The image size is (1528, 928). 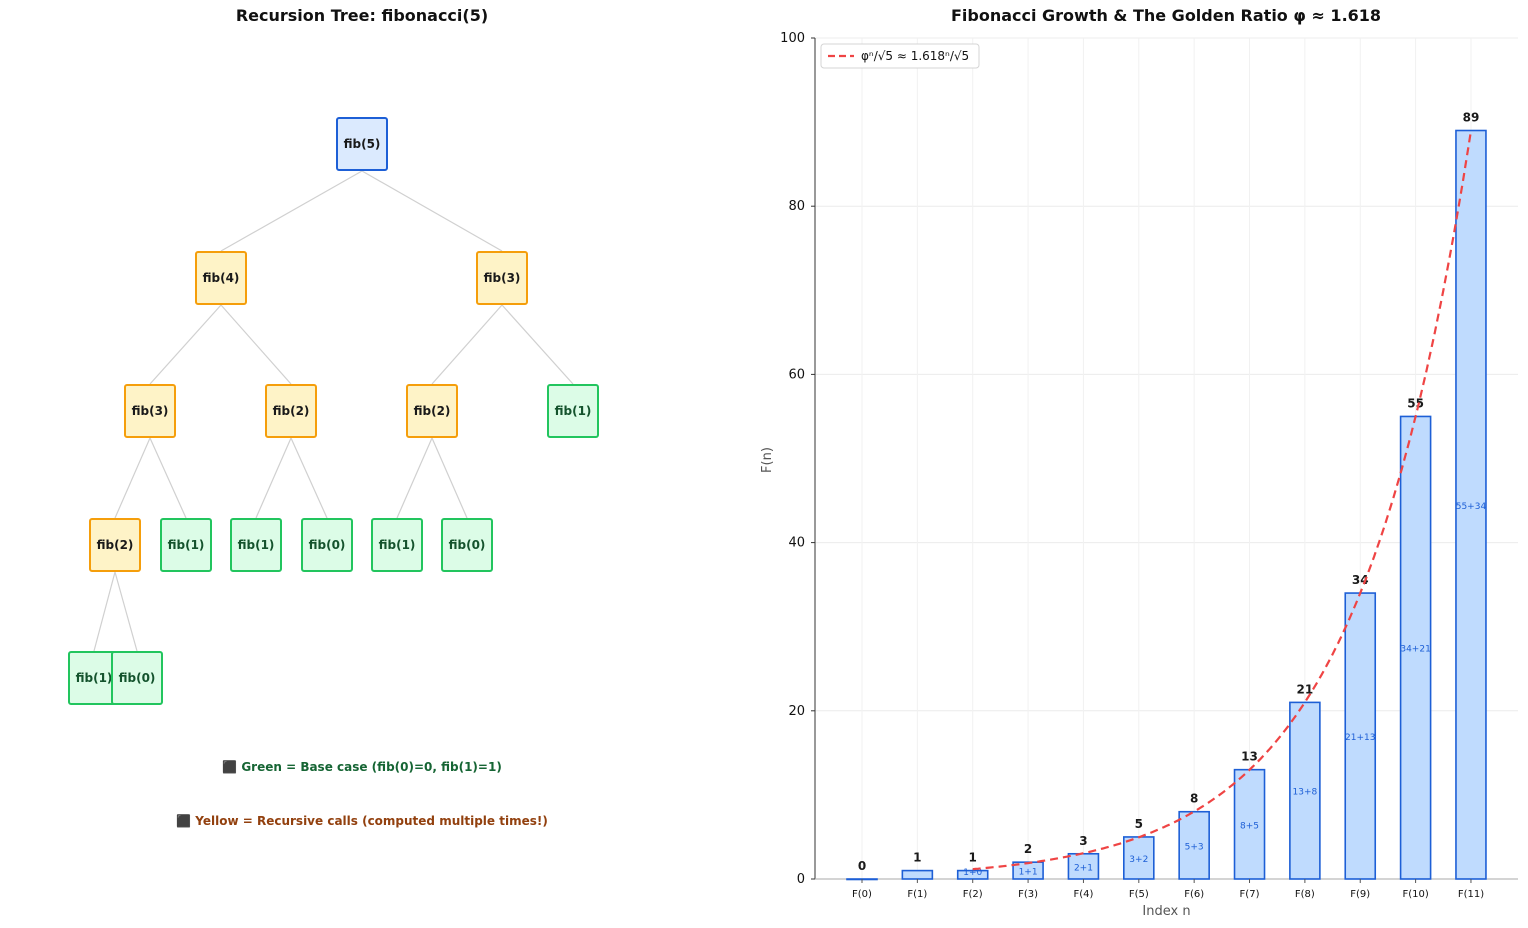 What do you see at coordinates (362, 767) in the screenshot?
I see `legend-base-case: ⬛ Green = Base case (fib(0)=0, fib(1)=1)` at bounding box center [362, 767].